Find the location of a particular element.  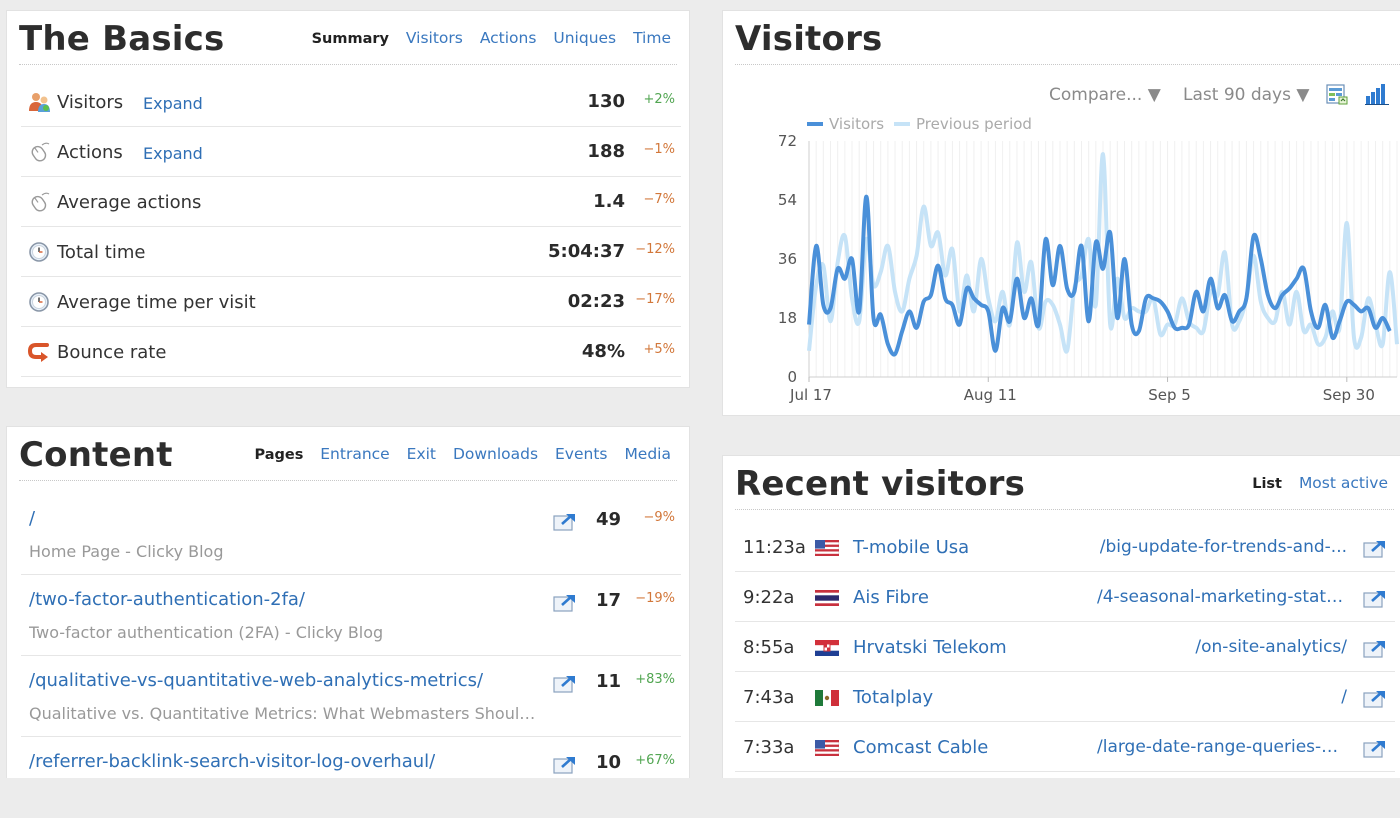

tab-visitors: Visitors is located at coordinates (434, 38).